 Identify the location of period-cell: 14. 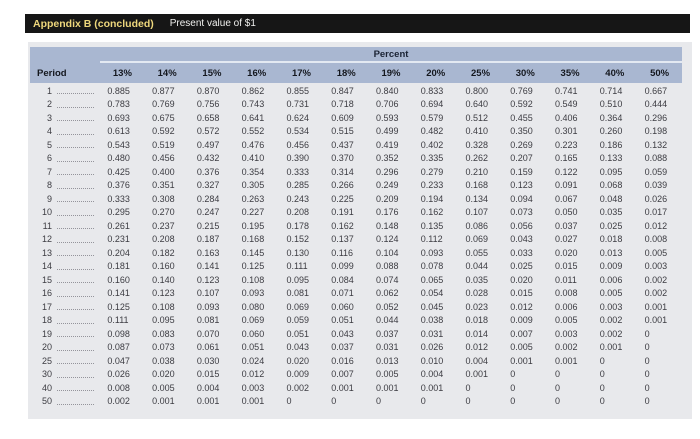
(65, 266).